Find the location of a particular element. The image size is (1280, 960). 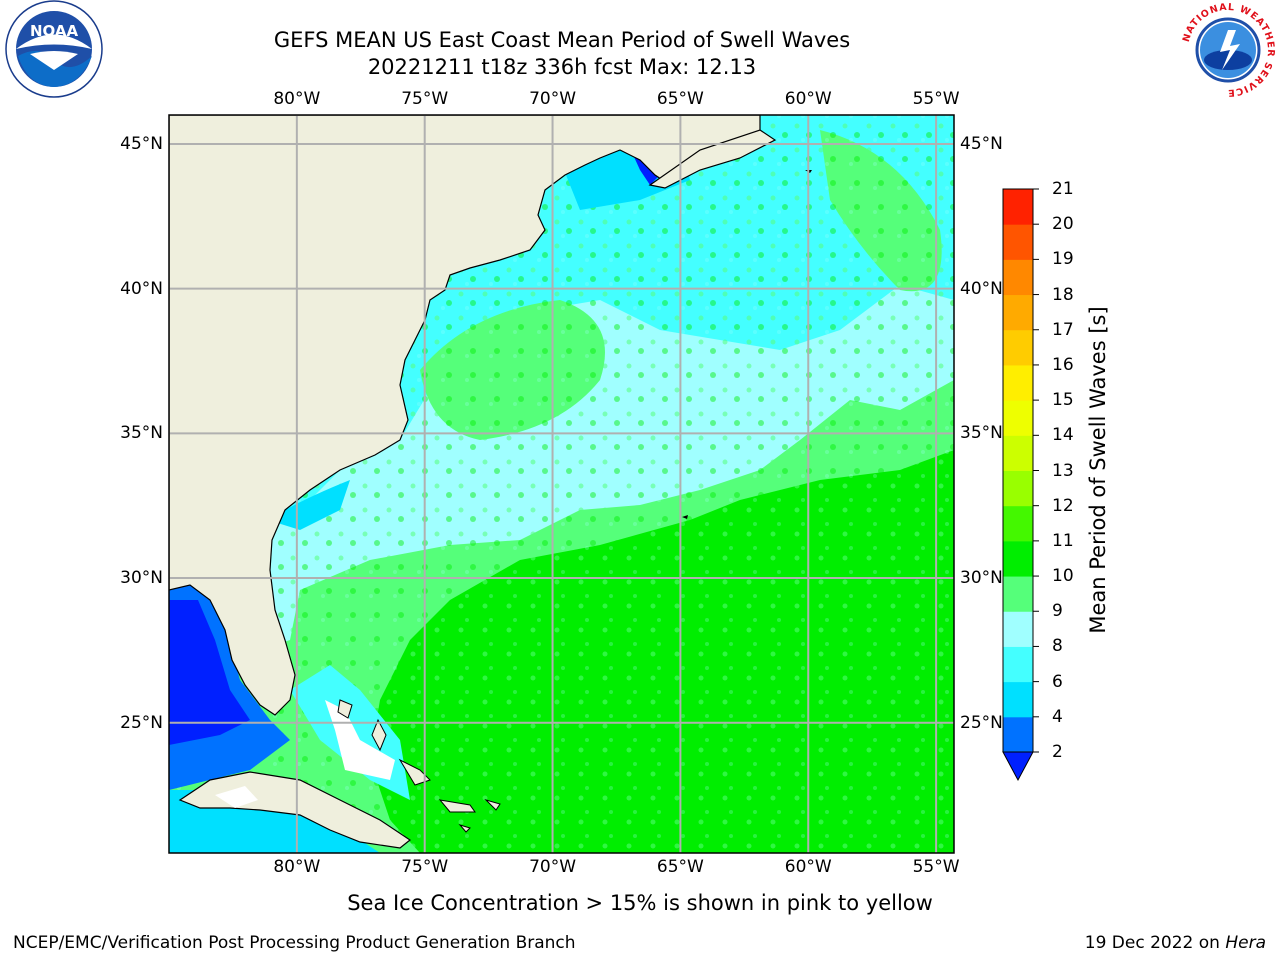

lat-tick-label-left: 25°N is located at coordinates (141, 722).